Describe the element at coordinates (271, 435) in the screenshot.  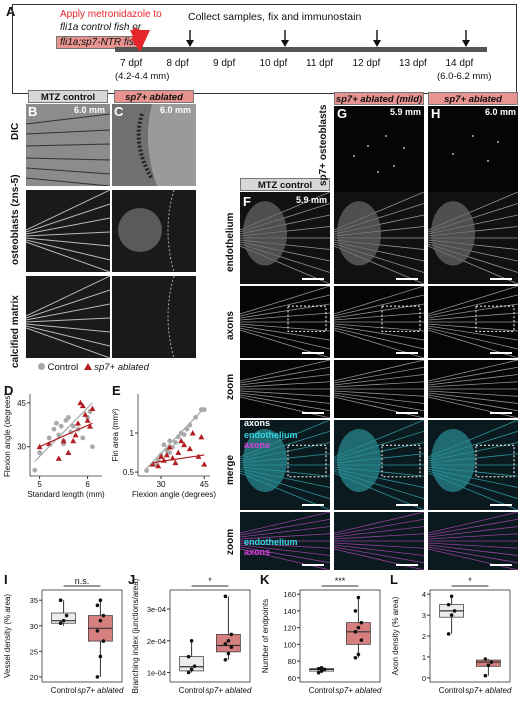
I see `overlay-endothelium: endothelium` at that location.